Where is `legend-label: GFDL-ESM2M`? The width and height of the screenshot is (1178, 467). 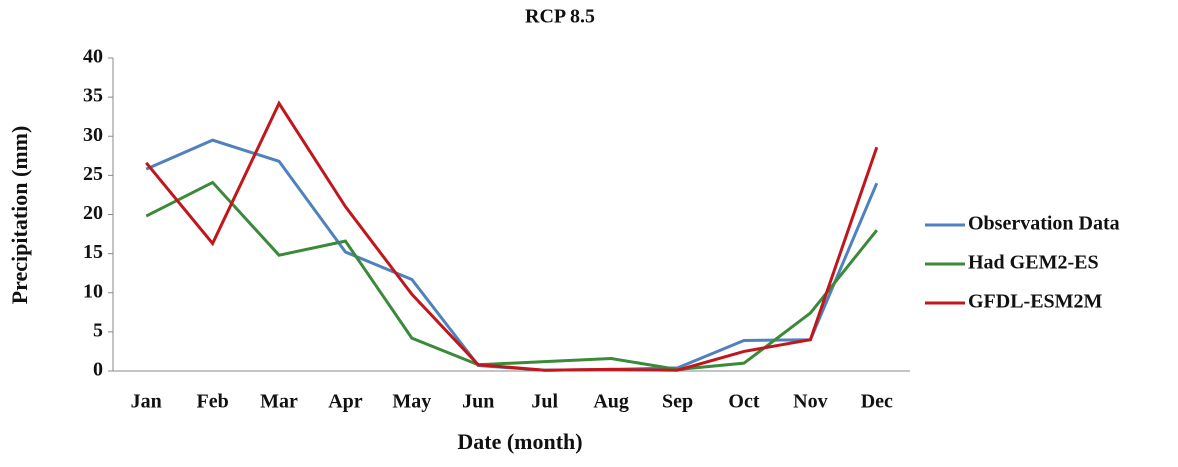 legend-label: GFDL-ESM2M is located at coordinates (1035, 302).